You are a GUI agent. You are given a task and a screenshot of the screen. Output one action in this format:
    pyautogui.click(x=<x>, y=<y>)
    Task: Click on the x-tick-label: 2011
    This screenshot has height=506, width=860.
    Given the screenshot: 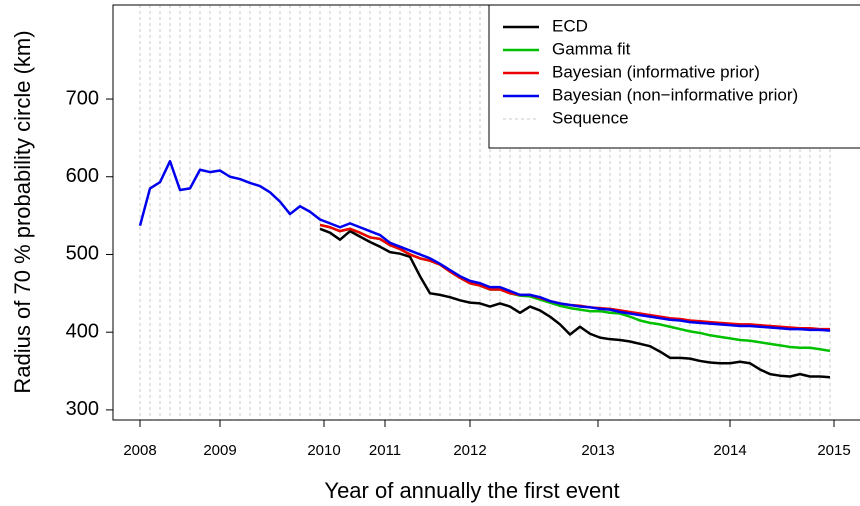 What is the action you would take?
    pyautogui.click(x=385, y=450)
    